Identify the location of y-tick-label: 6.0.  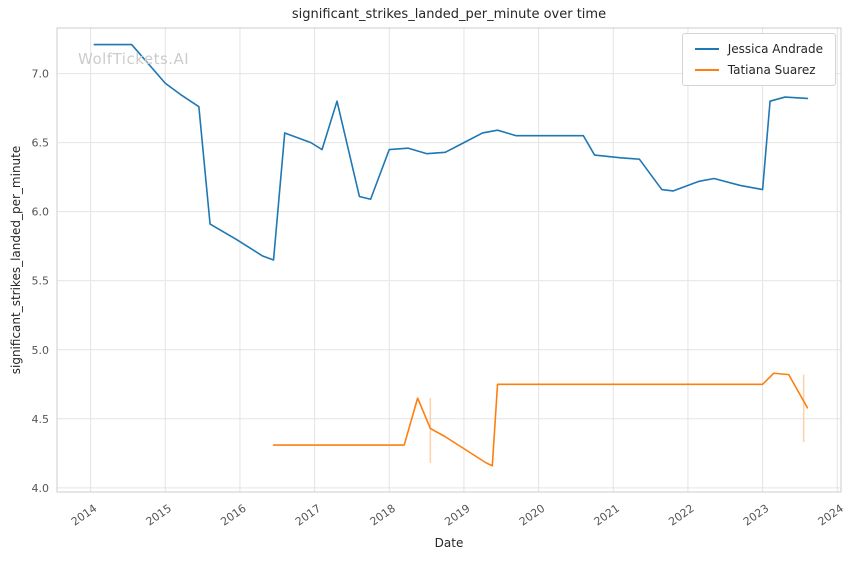
(41, 212).